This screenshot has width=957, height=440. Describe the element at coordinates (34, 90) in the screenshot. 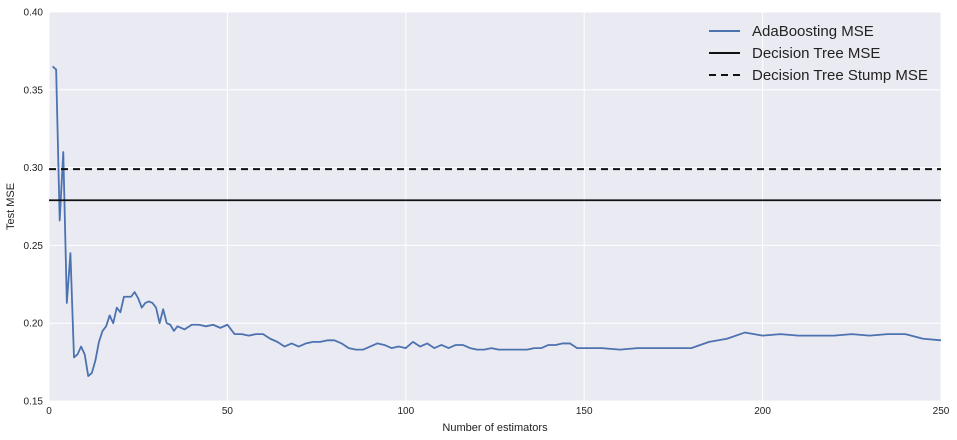

I see `y-tick-label: 0.35` at that location.